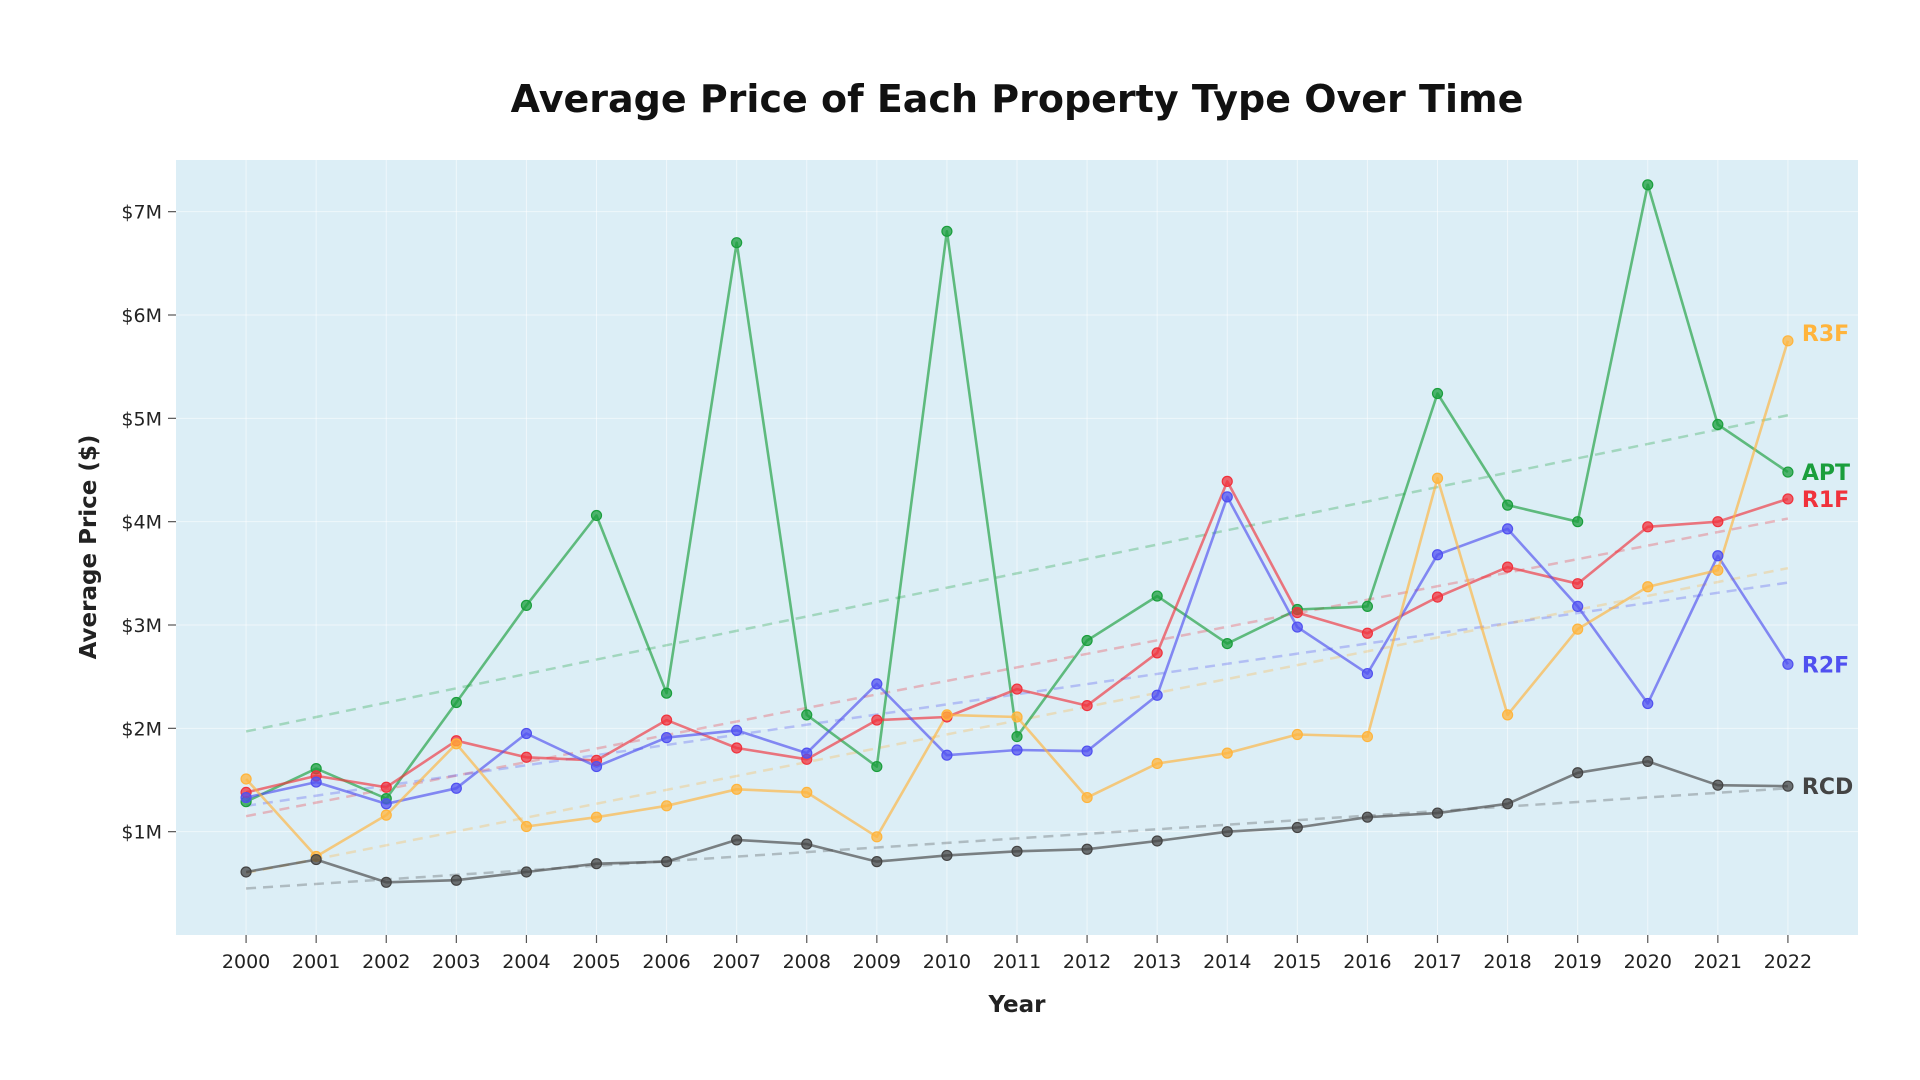 This screenshot has width=1920, height=1080. What do you see at coordinates (141, 833) in the screenshot?
I see `y-tick-label: $1M` at bounding box center [141, 833].